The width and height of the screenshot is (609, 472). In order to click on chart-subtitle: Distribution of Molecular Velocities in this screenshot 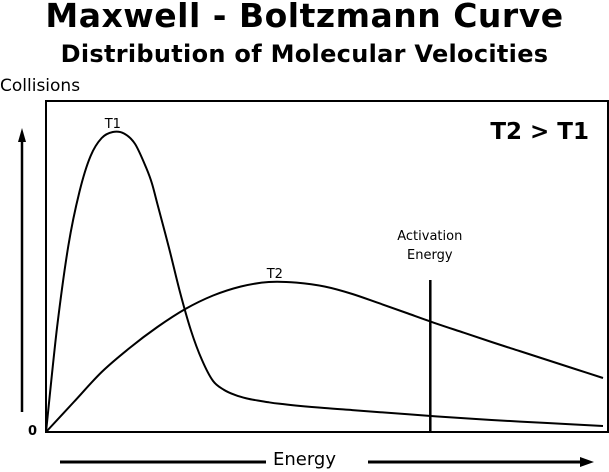, I will do `click(304, 54)`.